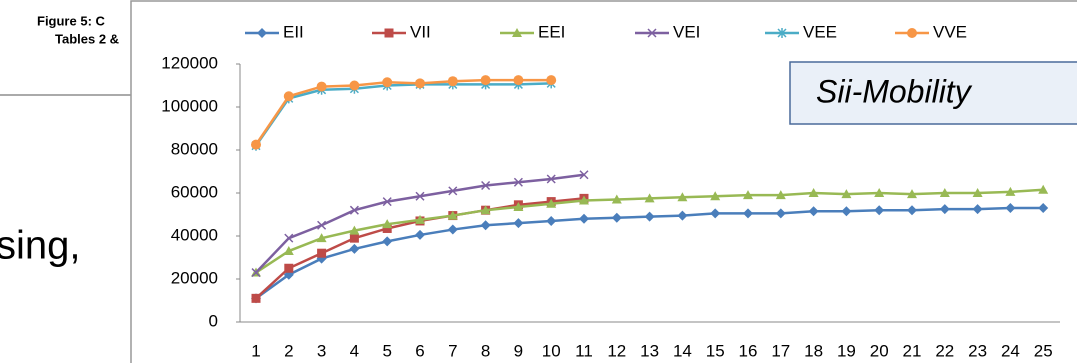  I want to click on y-tick-label: 60000, so click(194, 191).